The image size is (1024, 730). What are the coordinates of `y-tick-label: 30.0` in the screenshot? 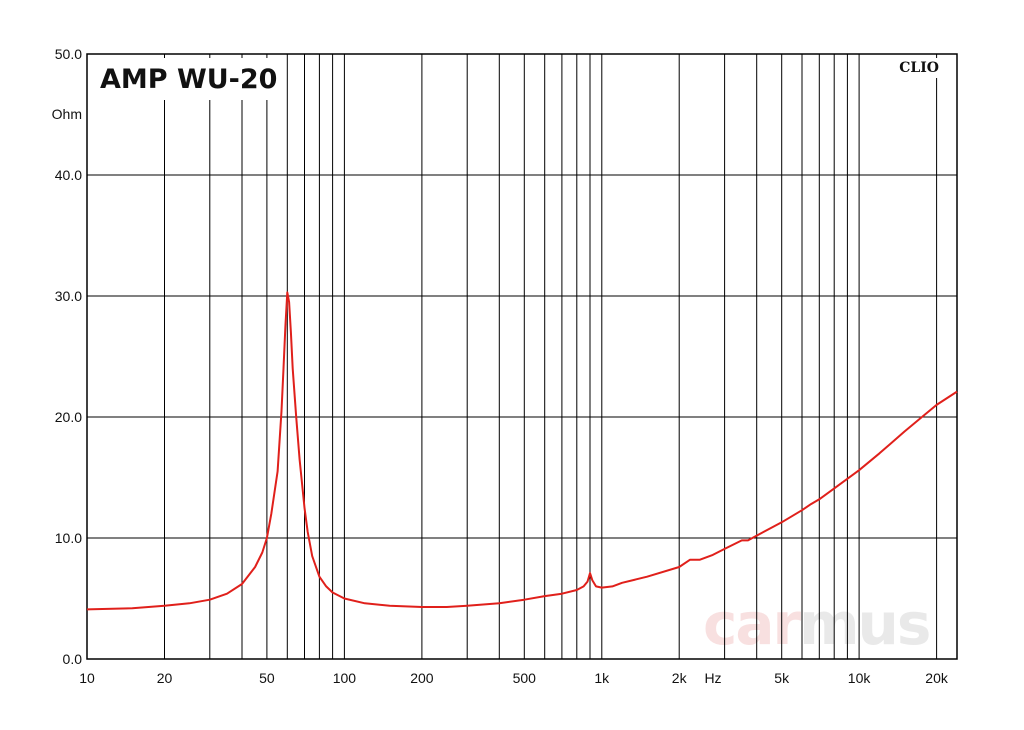 It's located at (68, 296).